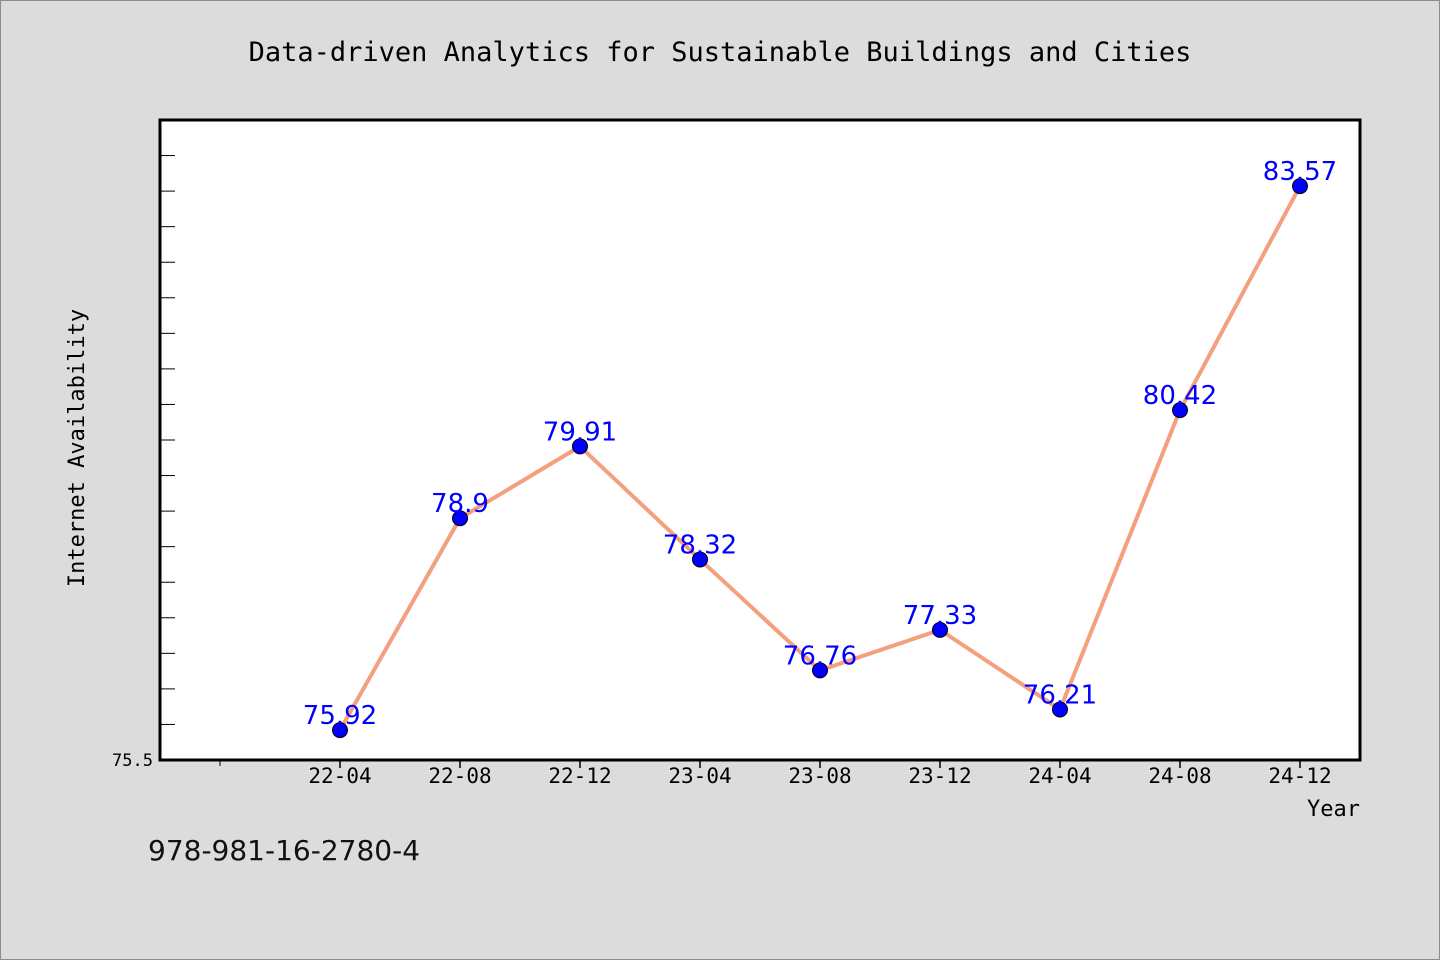 This screenshot has width=1440, height=960. What do you see at coordinates (1300, 172) in the screenshot?
I see `data-label: 83.57` at bounding box center [1300, 172].